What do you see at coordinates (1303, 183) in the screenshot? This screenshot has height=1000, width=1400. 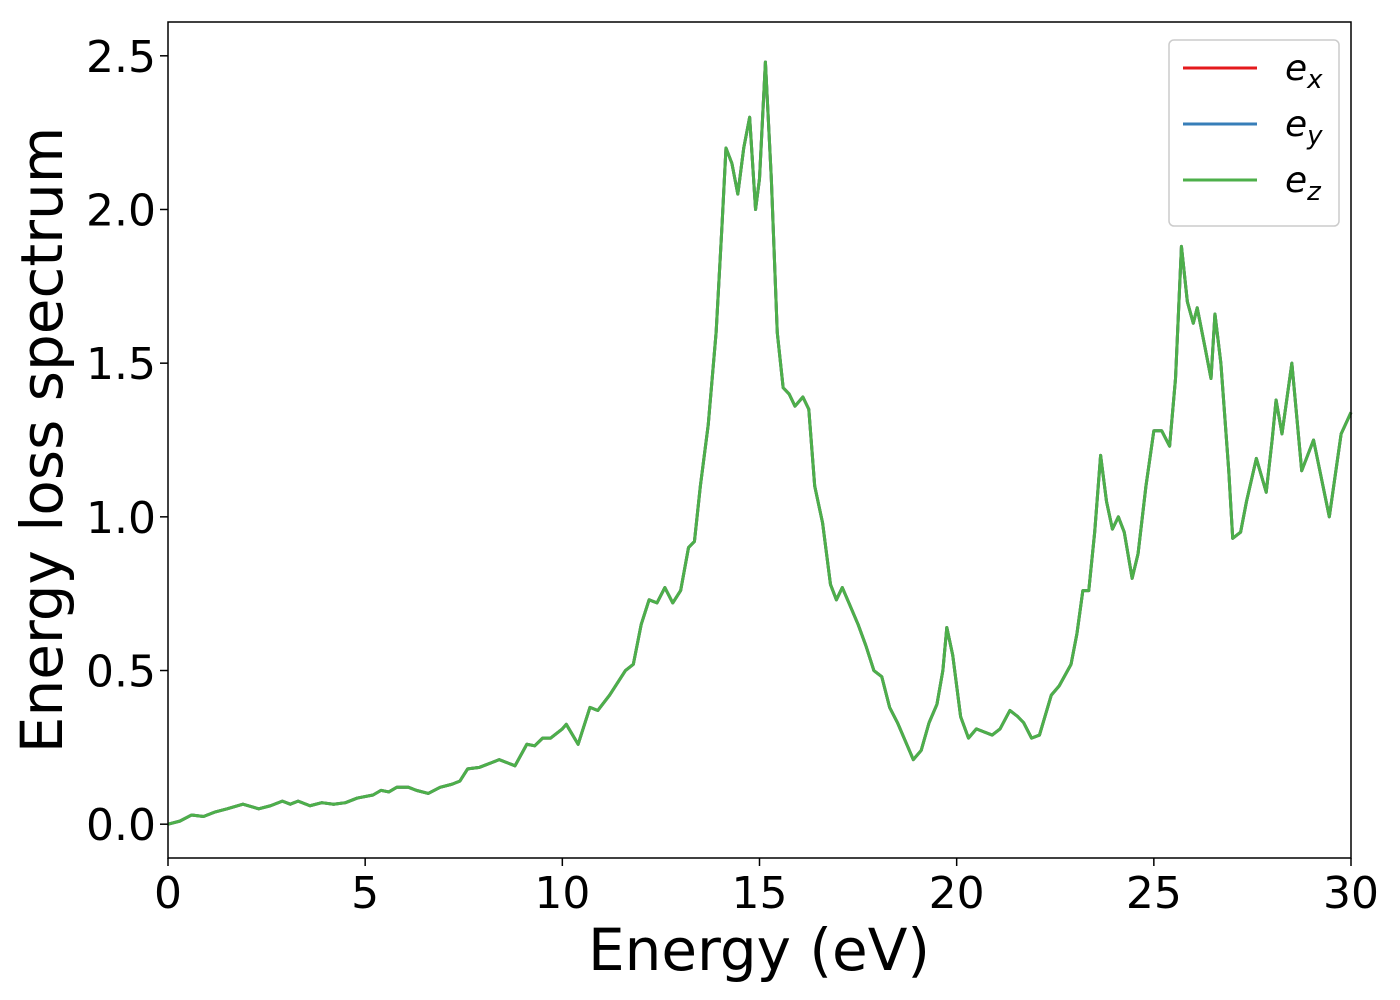 I see `legend-label: ez` at bounding box center [1303, 183].